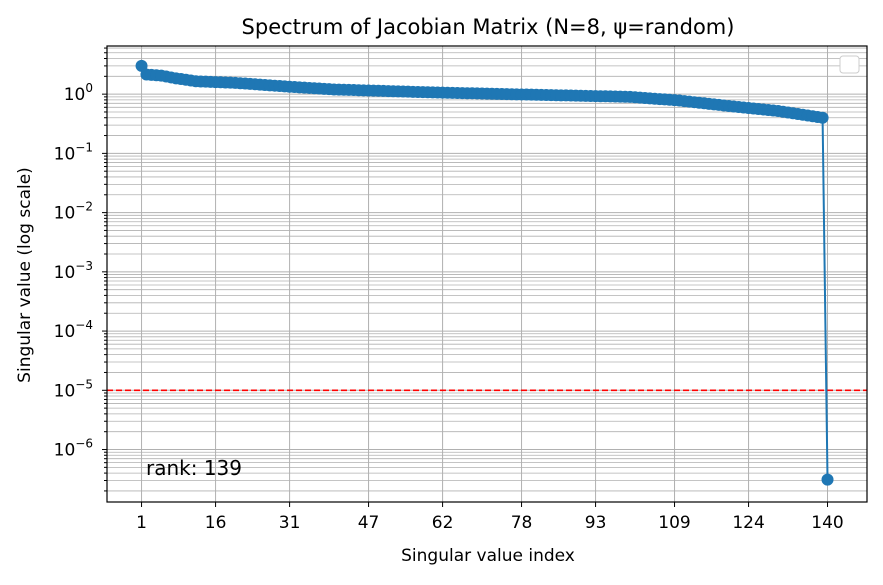 Image resolution: width=883 pixels, height=585 pixels. What do you see at coordinates (290, 523) in the screenshot?
I see `x-tick-label: 31` at bounding box center [290, 523].